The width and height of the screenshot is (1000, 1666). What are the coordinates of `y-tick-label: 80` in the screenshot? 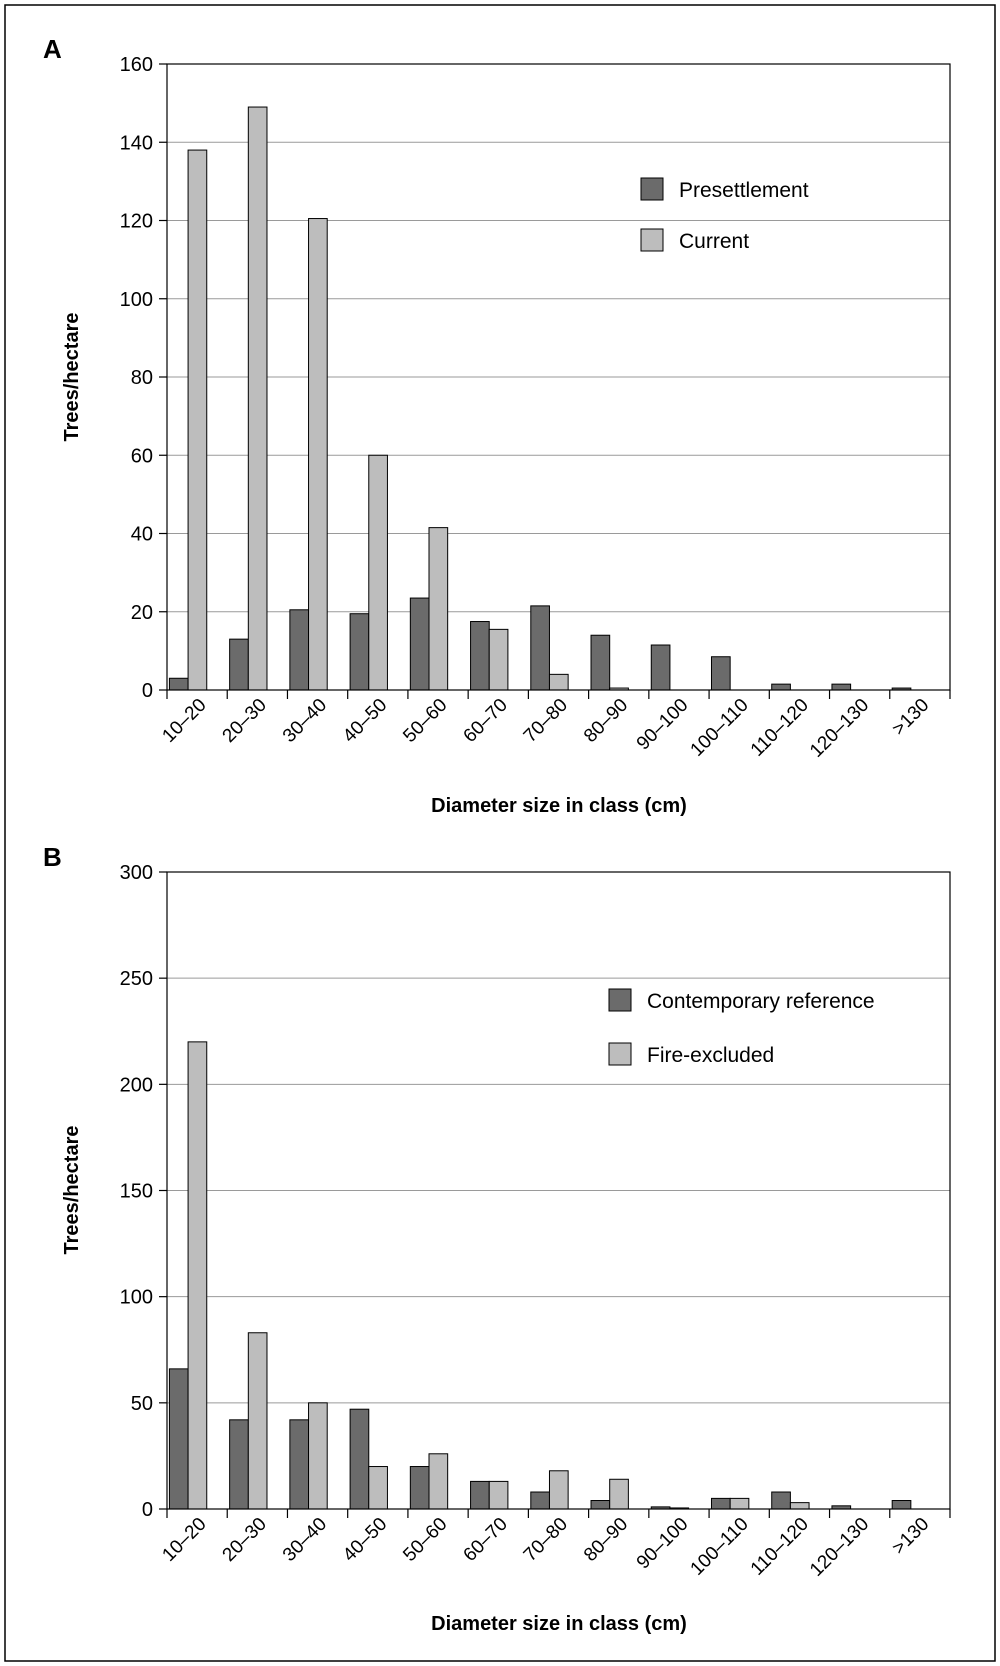 It's located at (142, 378).